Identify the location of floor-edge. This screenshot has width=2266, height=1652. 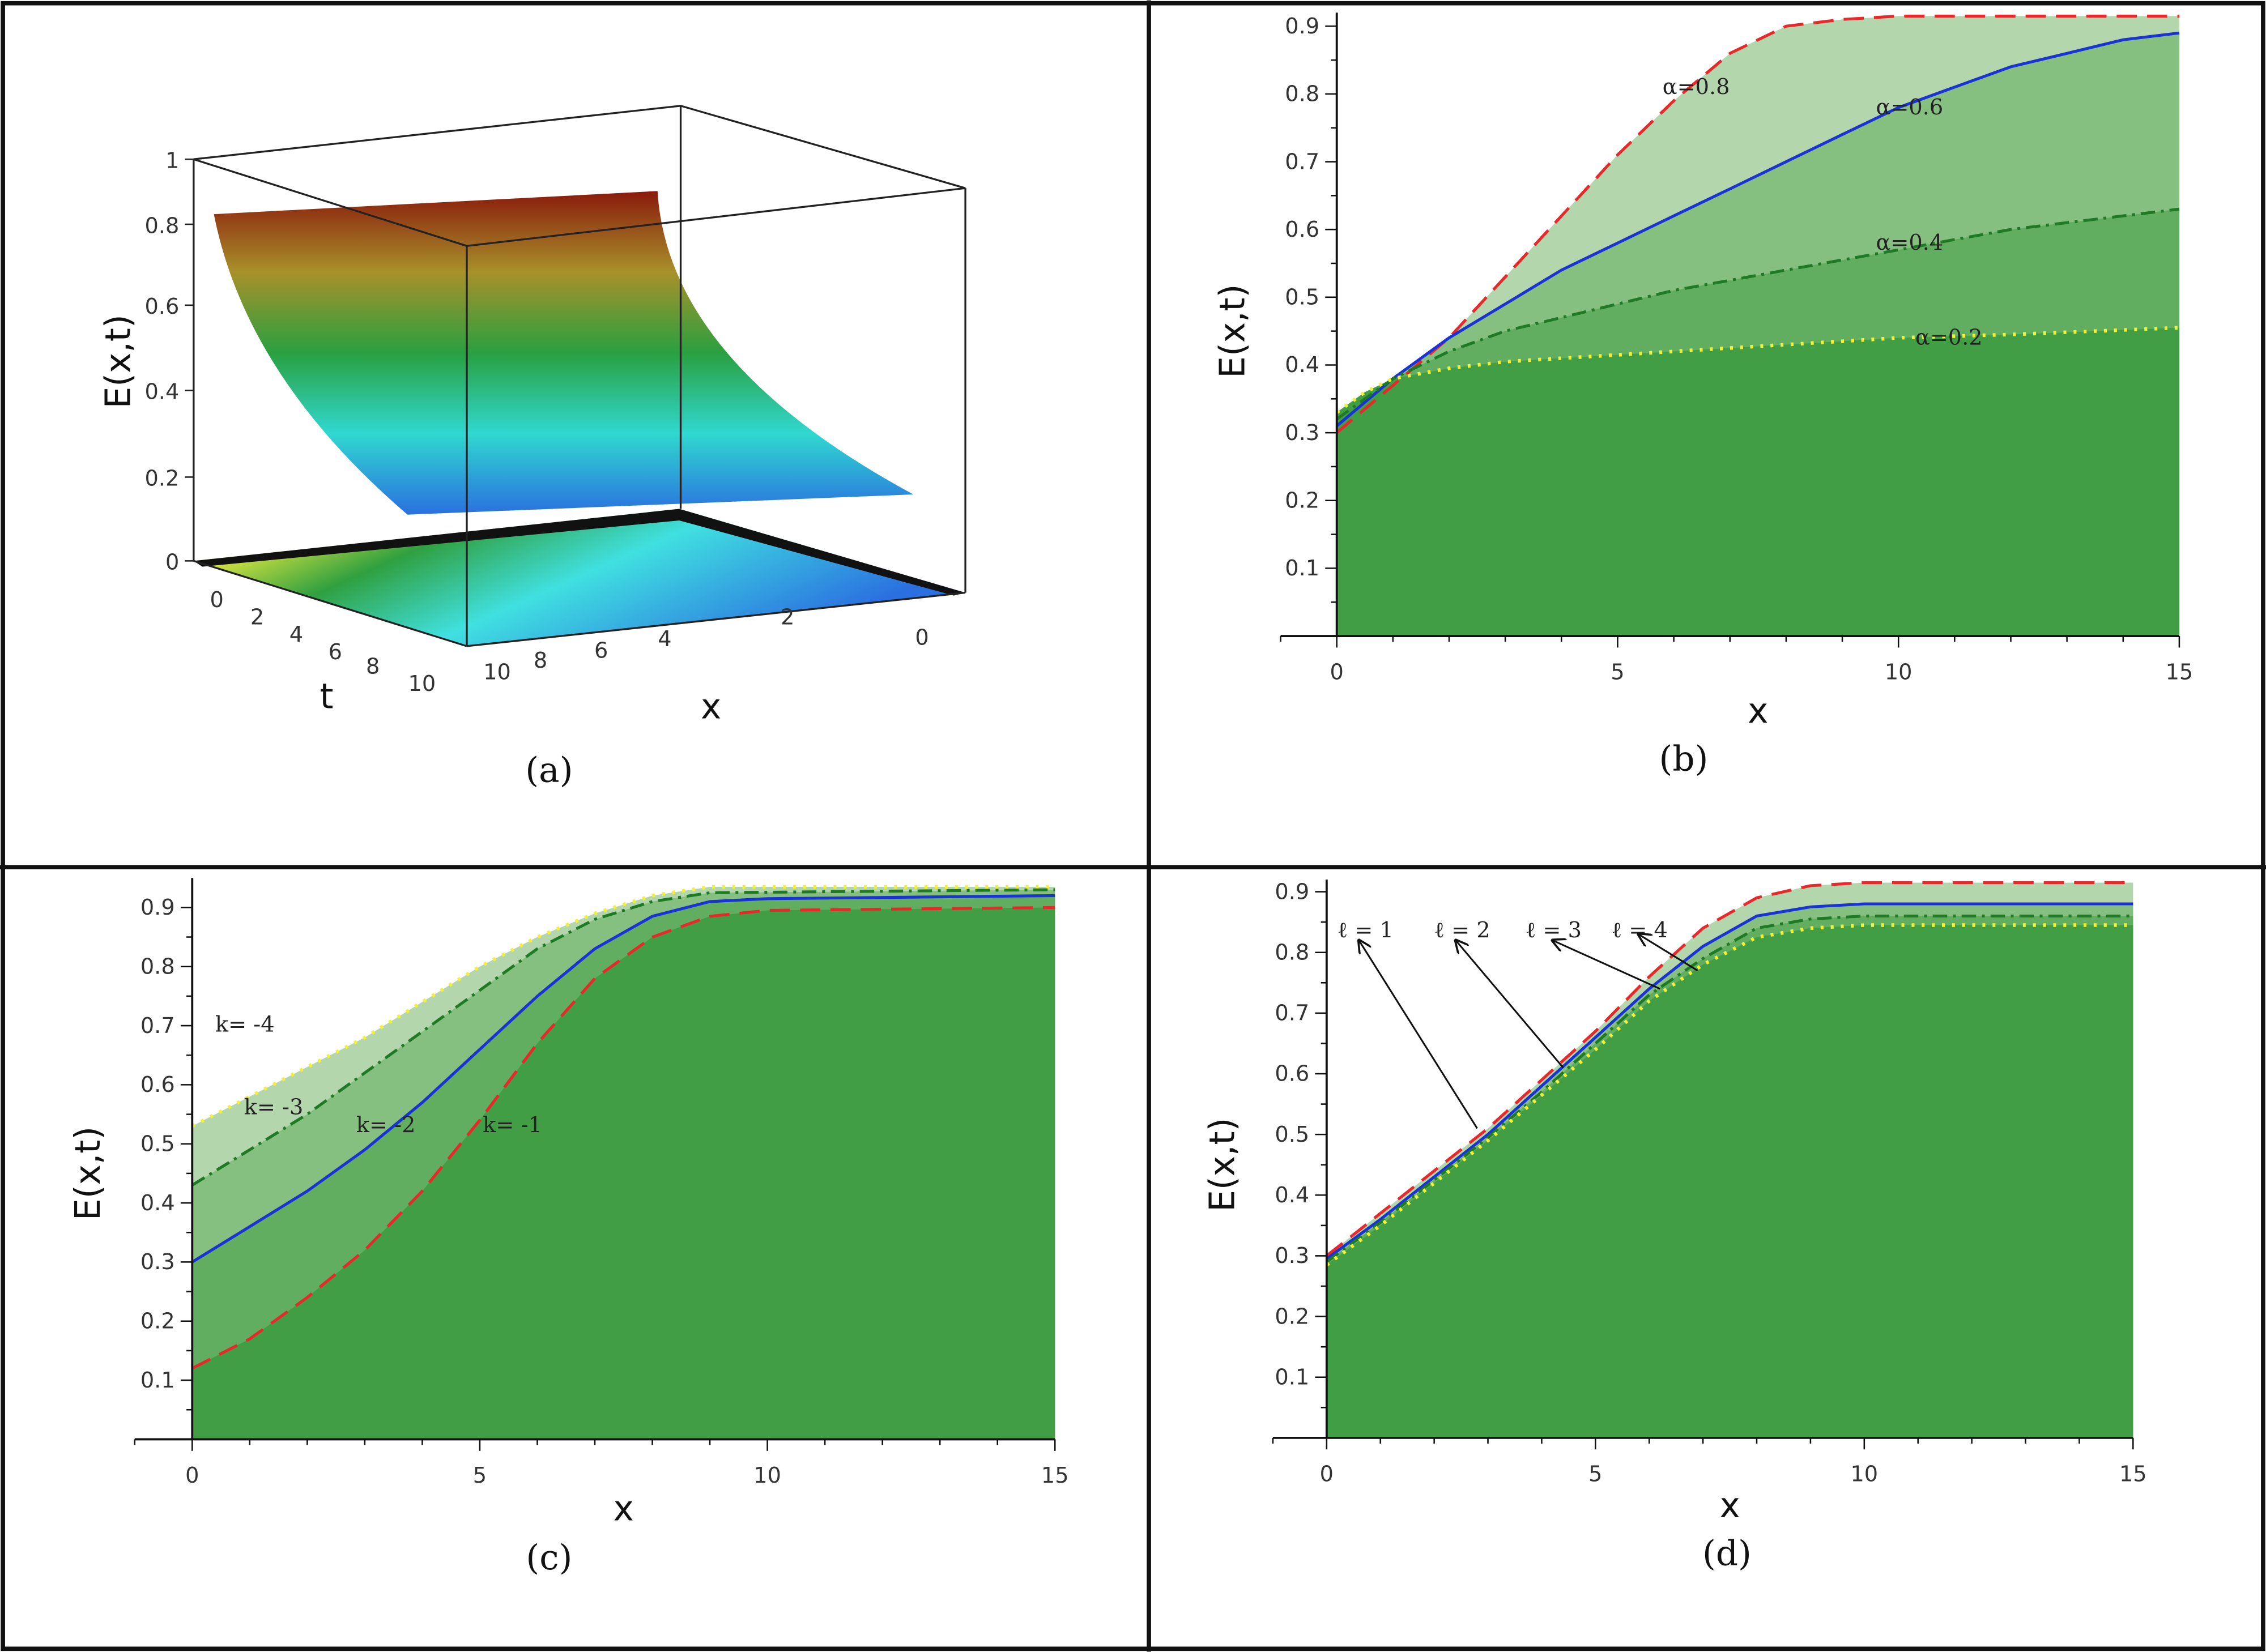
(579, 552).